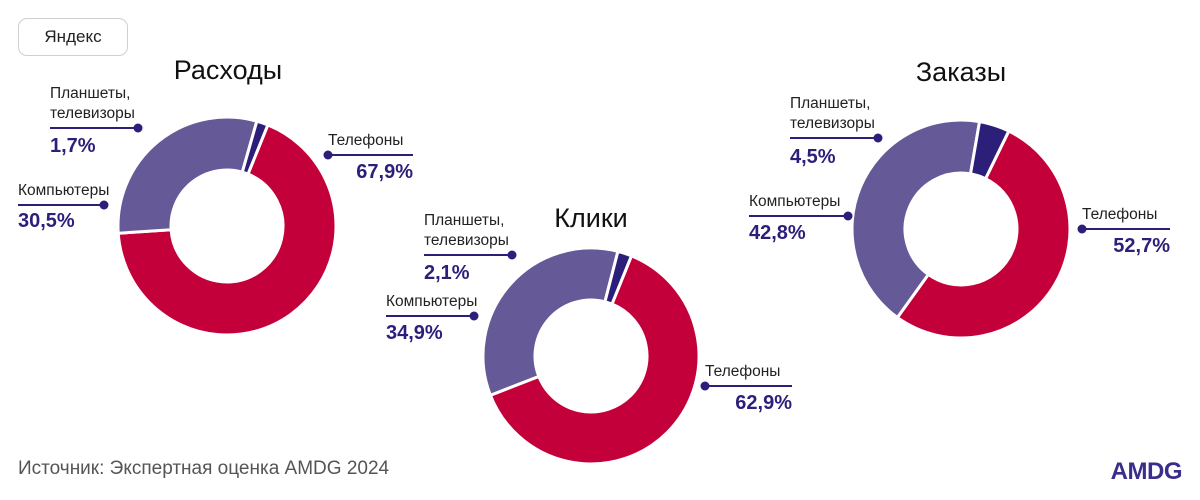 Image resolution: width=1200 pixels, height=500 pixels. I want to click on value-label-orders-phones: 52,7%, so click(1141, 246).